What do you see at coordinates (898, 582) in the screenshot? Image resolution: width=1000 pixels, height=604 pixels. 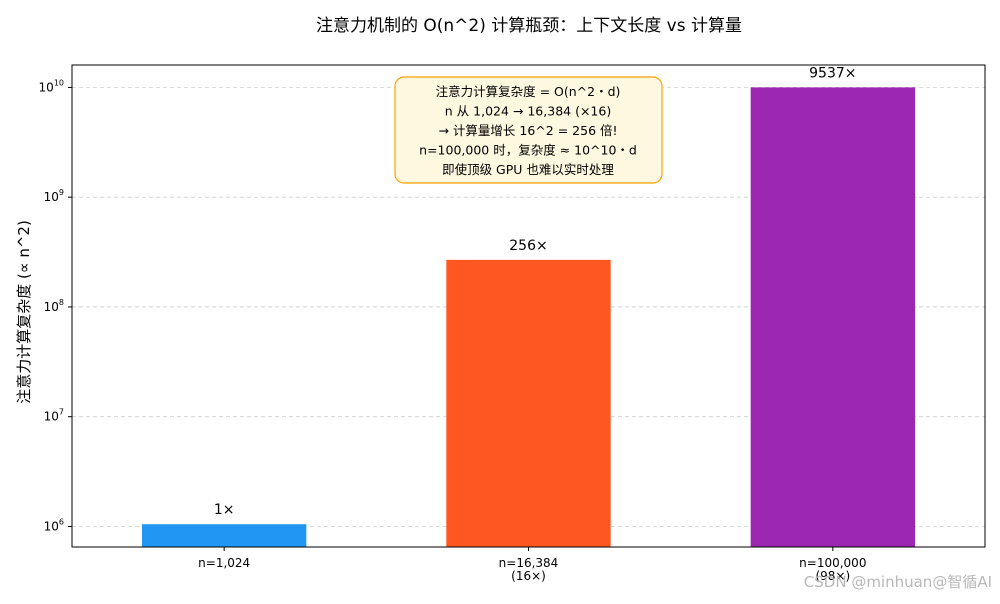 I see `watermark: CSDN @minhuan@智循AI` at bounding box center [898, 582].